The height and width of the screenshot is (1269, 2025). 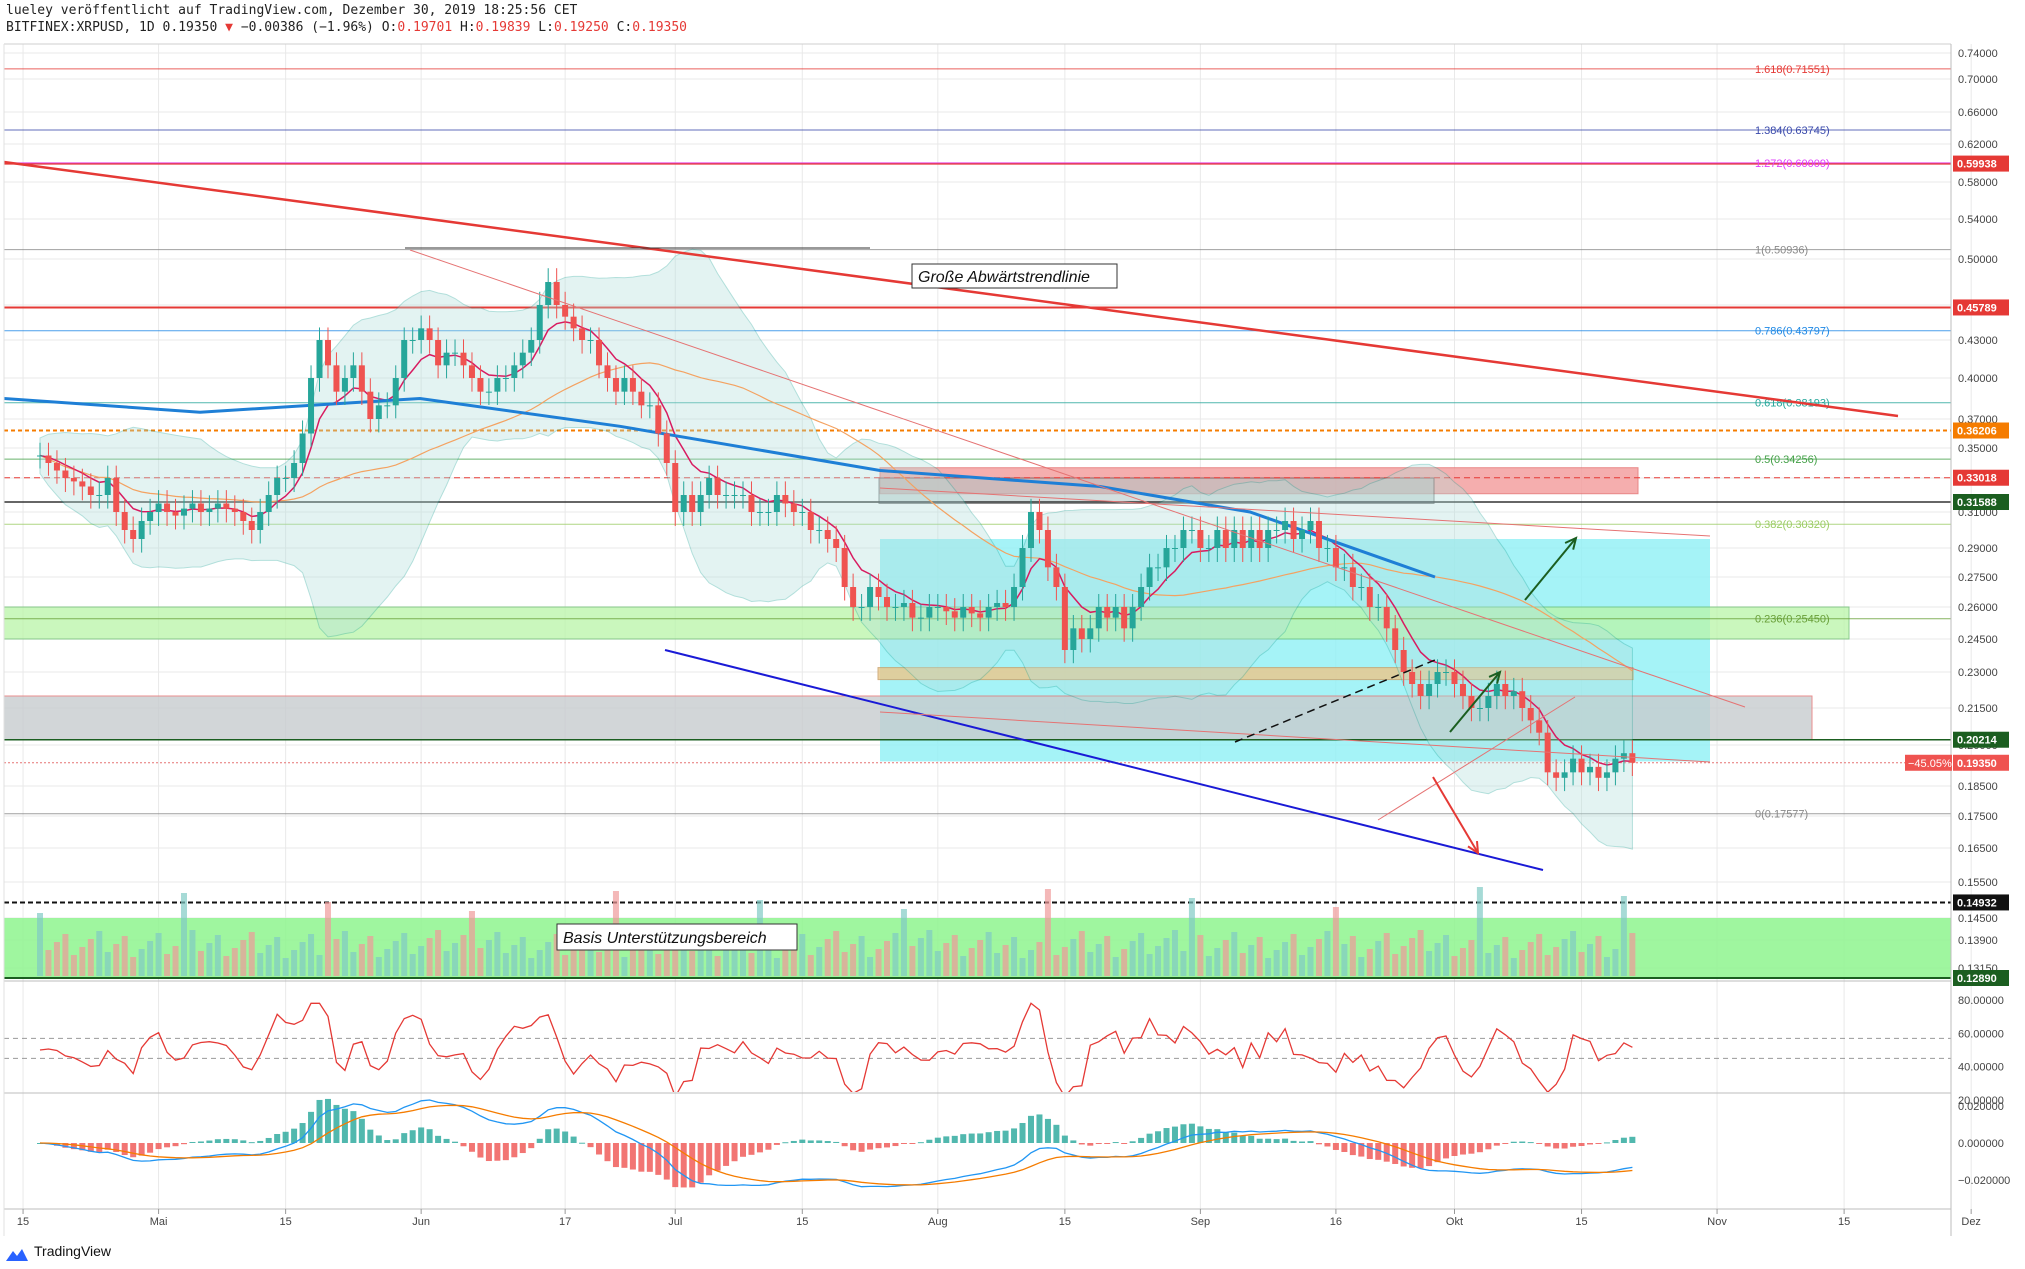 I want to click on orange-zone, so click(x=1255, y=674).